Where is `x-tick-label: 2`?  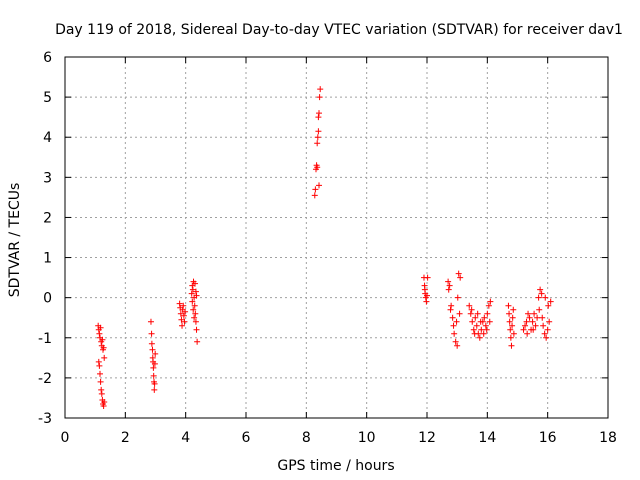 x-tick-label: 2 is located at coordinates (125, 438).